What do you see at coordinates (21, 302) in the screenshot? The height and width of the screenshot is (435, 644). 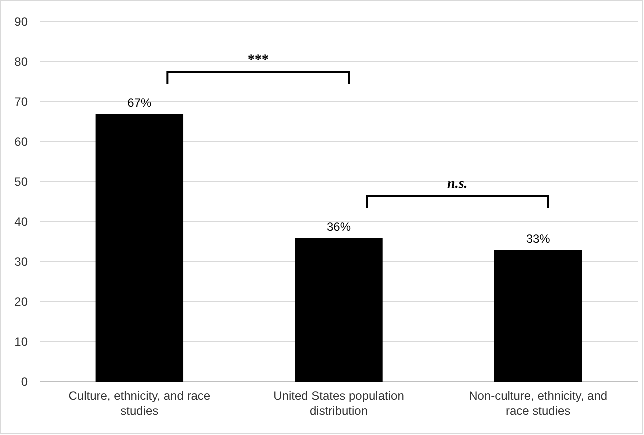 I see `y-tick-label: 20` at bounding box center [21, 302].